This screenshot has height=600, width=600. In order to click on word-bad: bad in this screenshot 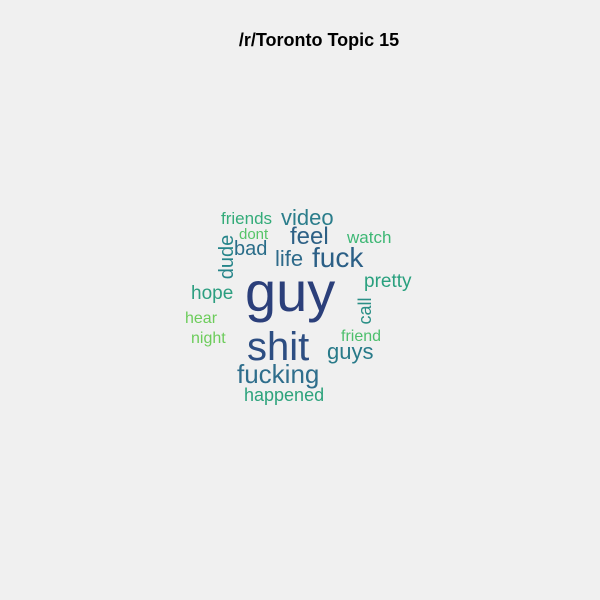, I will do `click(251, 249)`.